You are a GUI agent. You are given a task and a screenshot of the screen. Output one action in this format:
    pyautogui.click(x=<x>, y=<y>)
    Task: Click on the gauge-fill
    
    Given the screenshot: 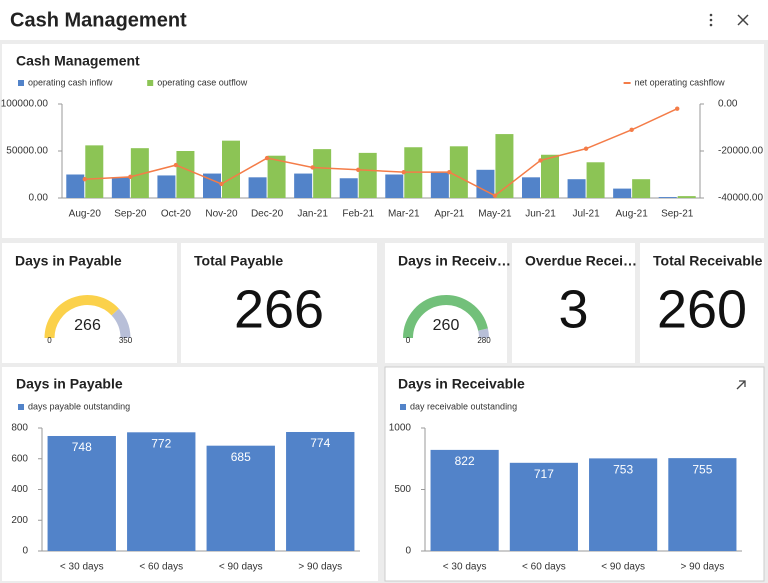 What is the action you would take?
    pyautogui.click(x=445, y=317)
    